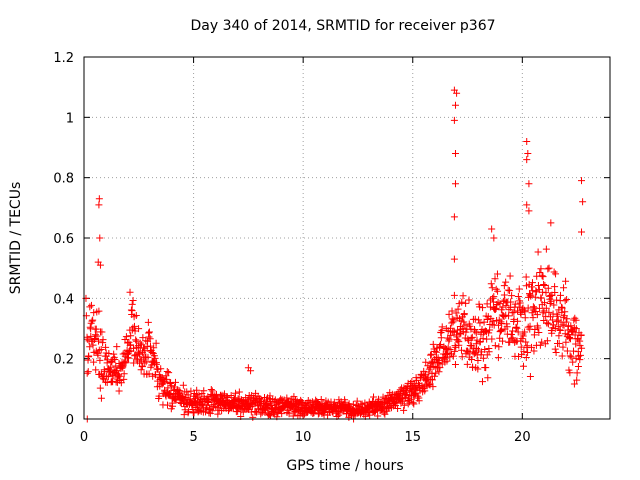  What do you see at coordinates (63, 239) in the screenshot?
I see `y-tick-label: 0.6` at bounding box center [63, 239].